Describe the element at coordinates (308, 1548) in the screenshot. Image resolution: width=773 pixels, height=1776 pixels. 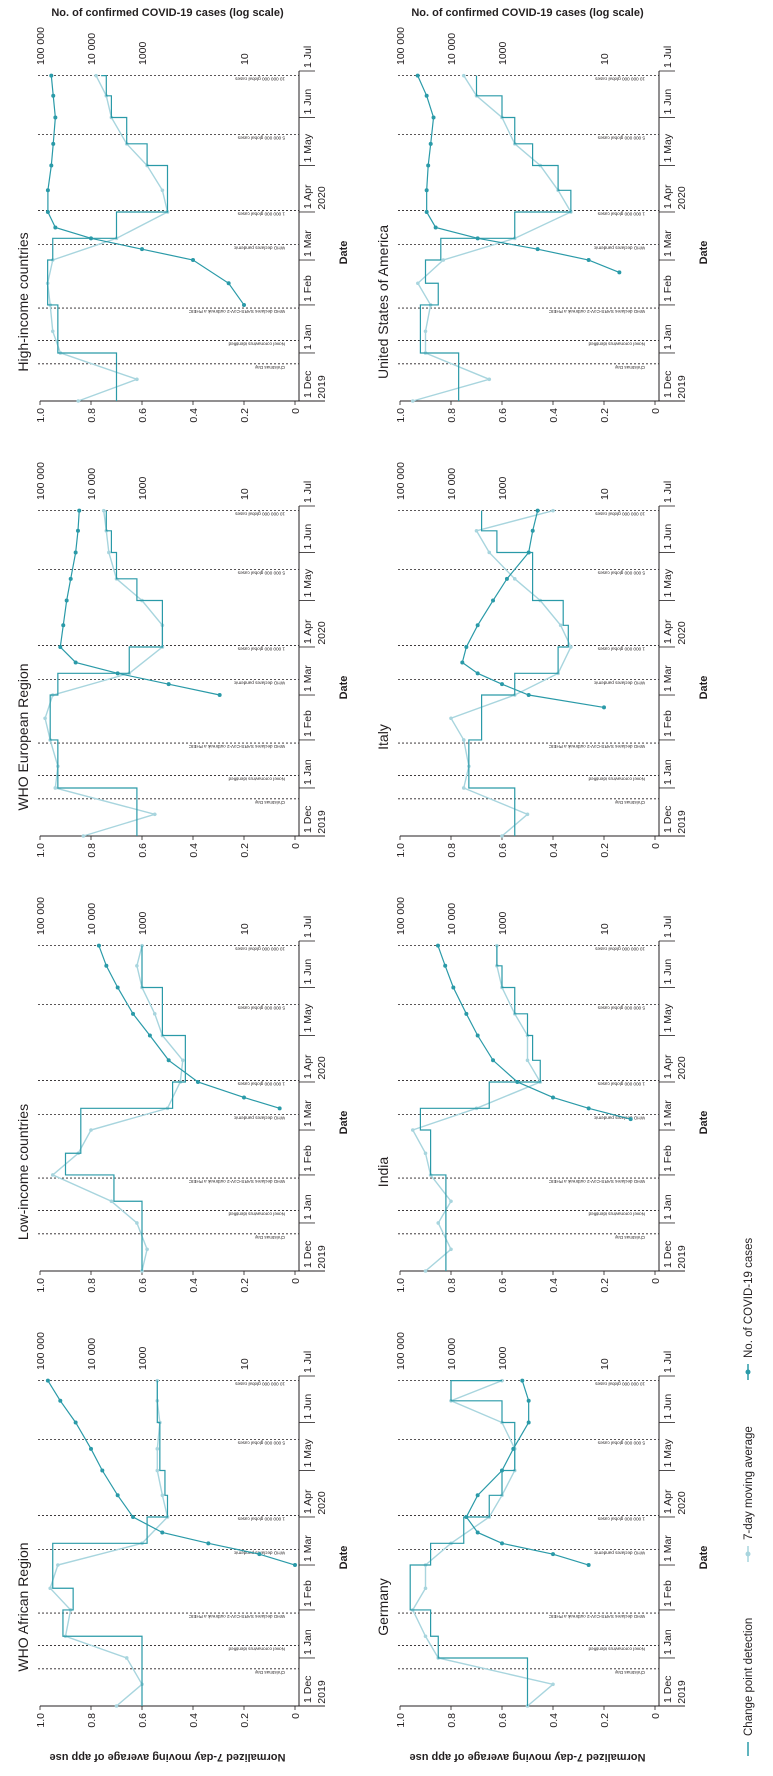
I see `x-tick-label: 1 Mar` at that location.